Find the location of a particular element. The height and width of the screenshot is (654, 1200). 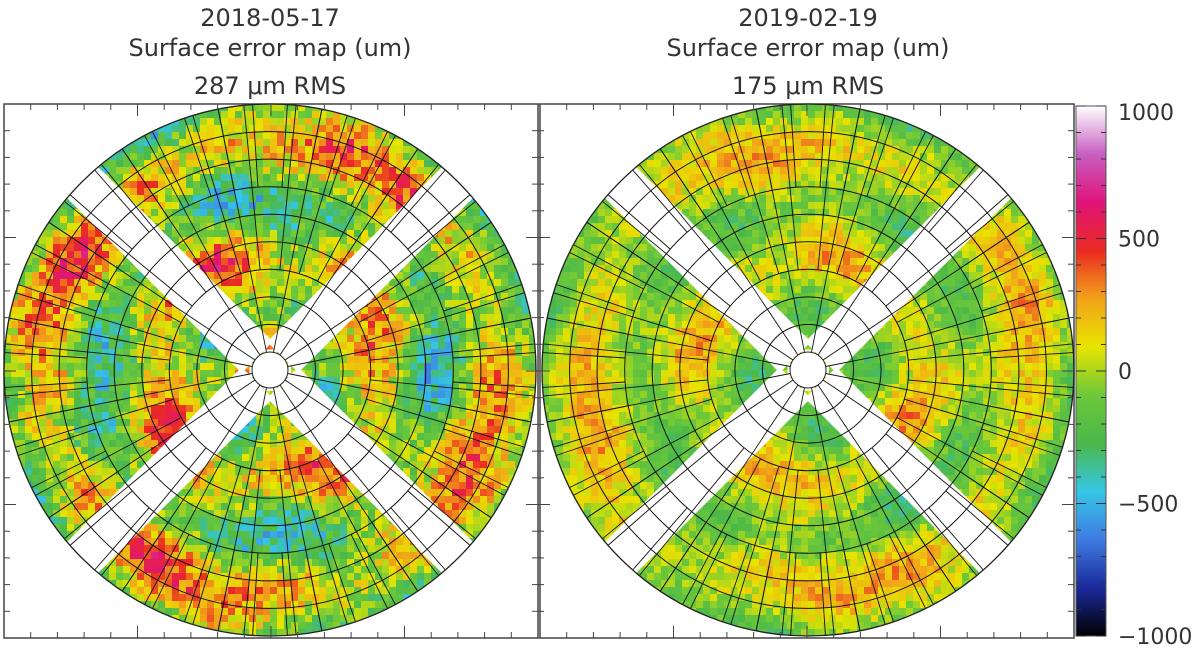

colorbar-tick-label: −500 is located at coordinates (1148, 505).